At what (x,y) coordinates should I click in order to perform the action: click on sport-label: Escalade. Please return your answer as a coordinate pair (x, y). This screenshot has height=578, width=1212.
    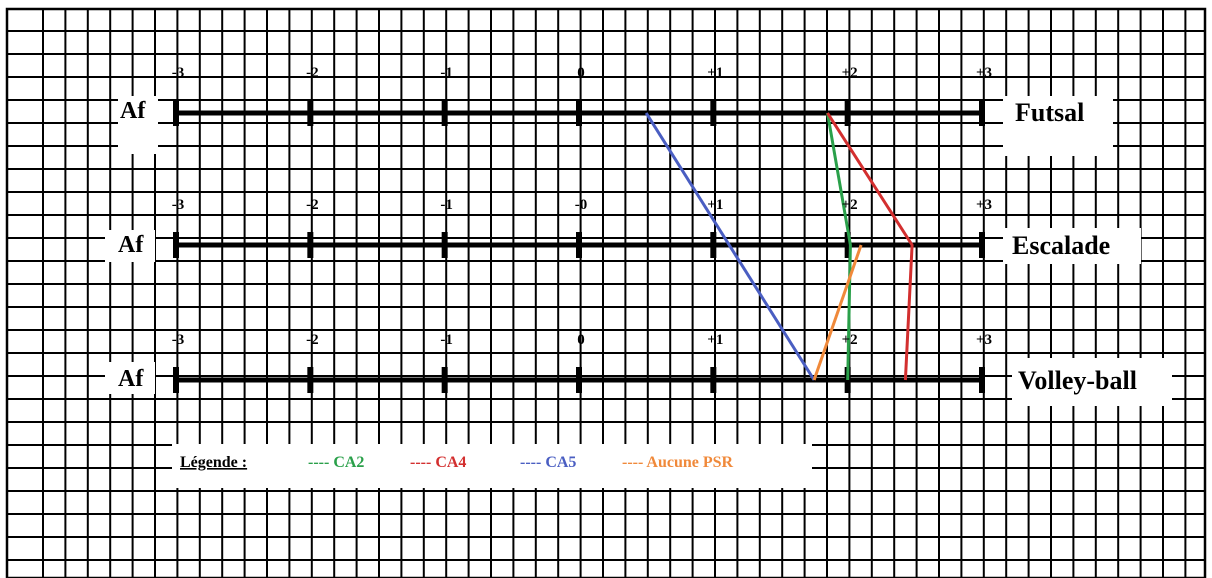
    Looking at the image, I should click on (1061, 245).